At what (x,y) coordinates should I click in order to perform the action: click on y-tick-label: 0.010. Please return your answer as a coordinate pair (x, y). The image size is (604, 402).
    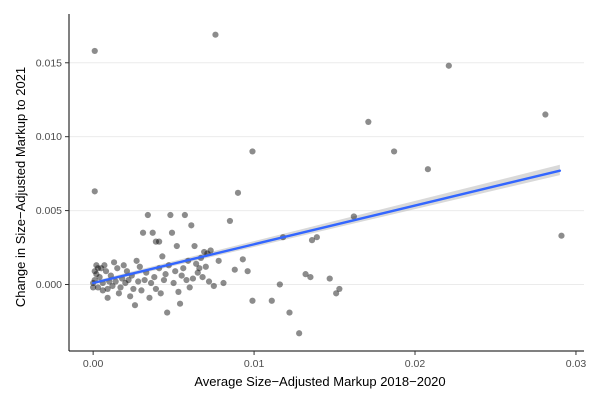
    Looking at the image, I should click on (49, 137).